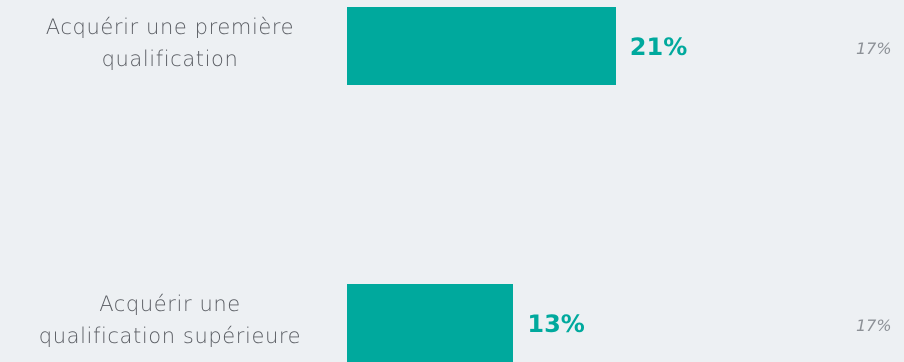 The image size is (904, 362). What do you see at coordinates (170, 336) in the screenshot?
I see `category-label-line: qualification supérieure` at bounding box center [170, 336].